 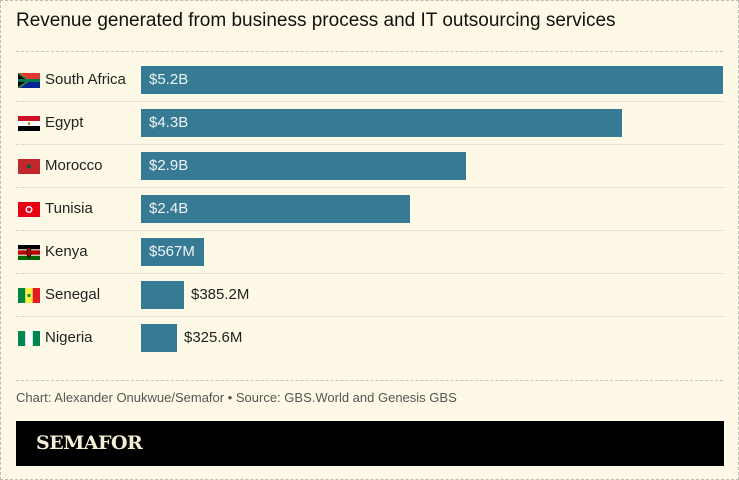 What do you see at coordinates (370, 295) in the screenshot?
I see `bar-row: Senegal $385.2M` at bounding box center [370, 295].